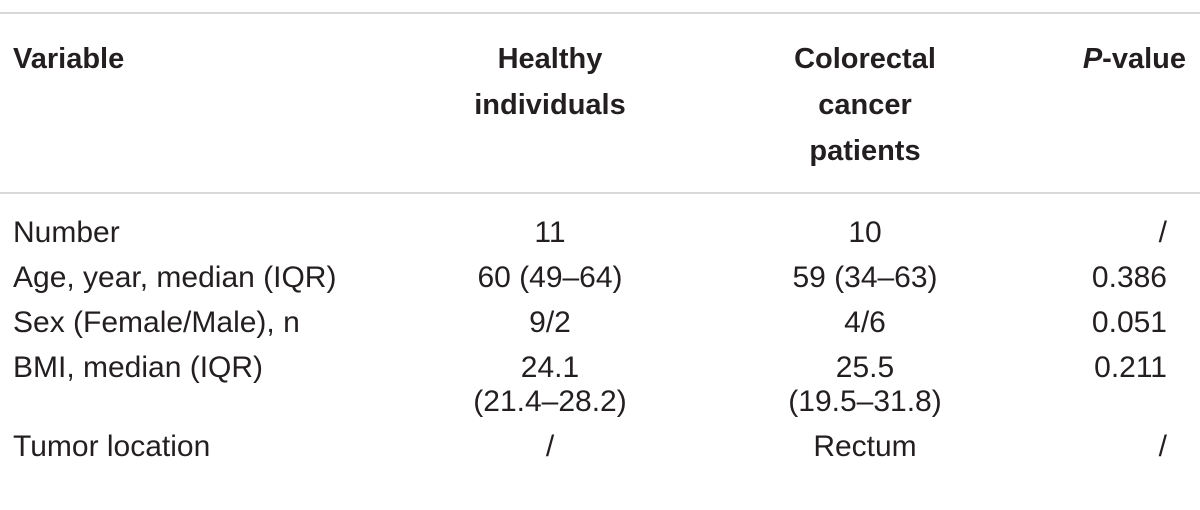 Image resolution: width=1200 pixels, height=510 pixels. I want to click on cell-healthy: 24.1 (21.4–28.2), so click(550, 385).